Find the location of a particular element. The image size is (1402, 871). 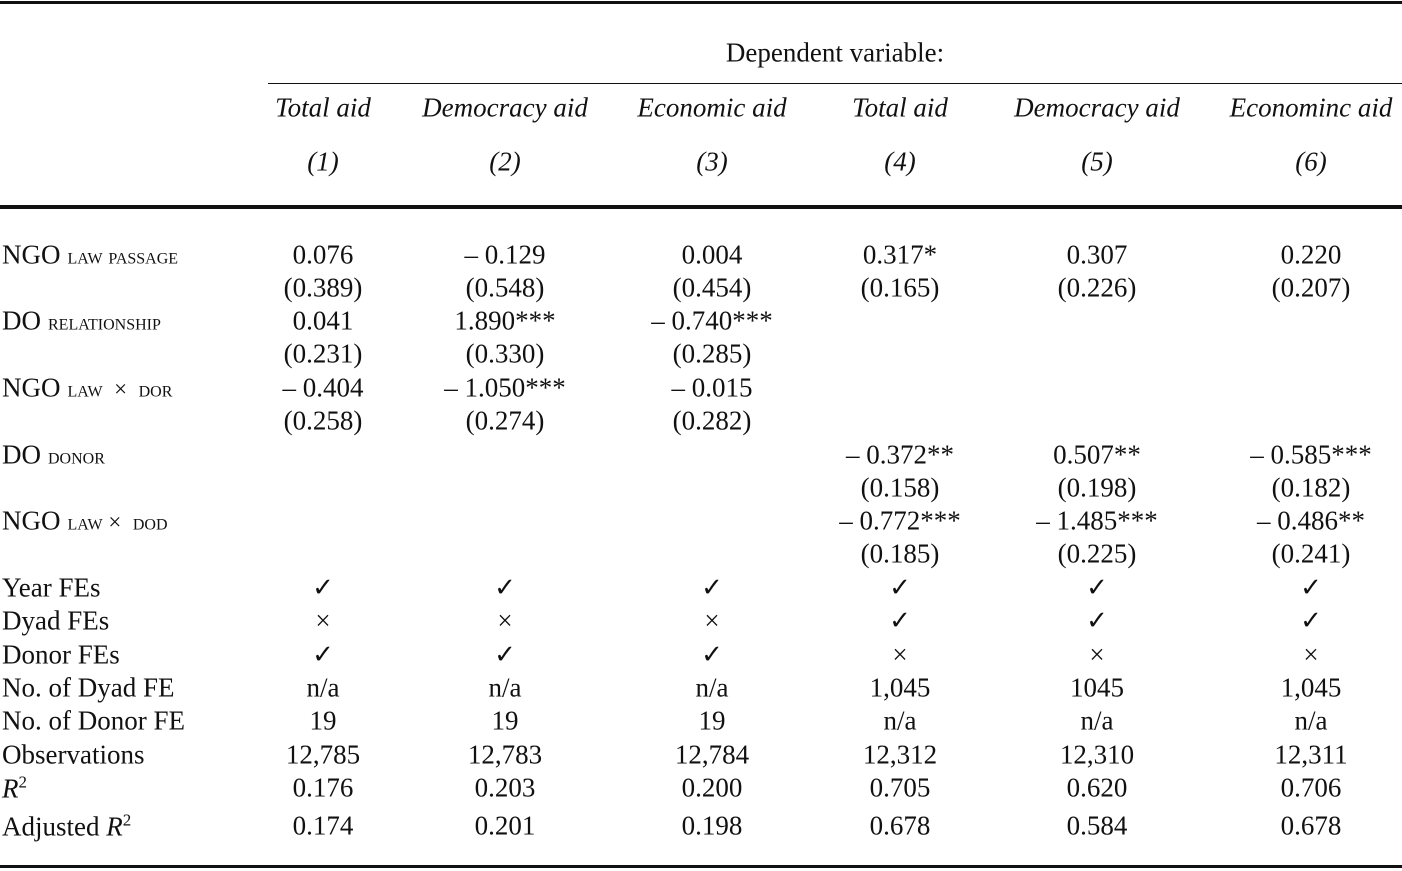

coefficient: – 0.772*** is located at coordinates (900, 520).